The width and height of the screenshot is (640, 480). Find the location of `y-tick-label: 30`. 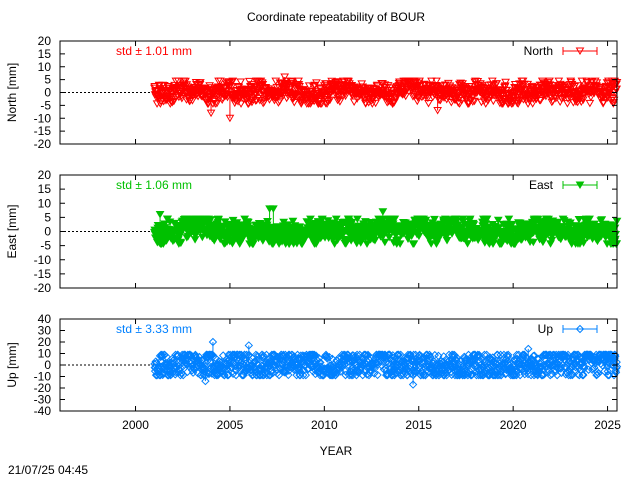

y-tick-label: 30 is located at coordinates (45, 331).